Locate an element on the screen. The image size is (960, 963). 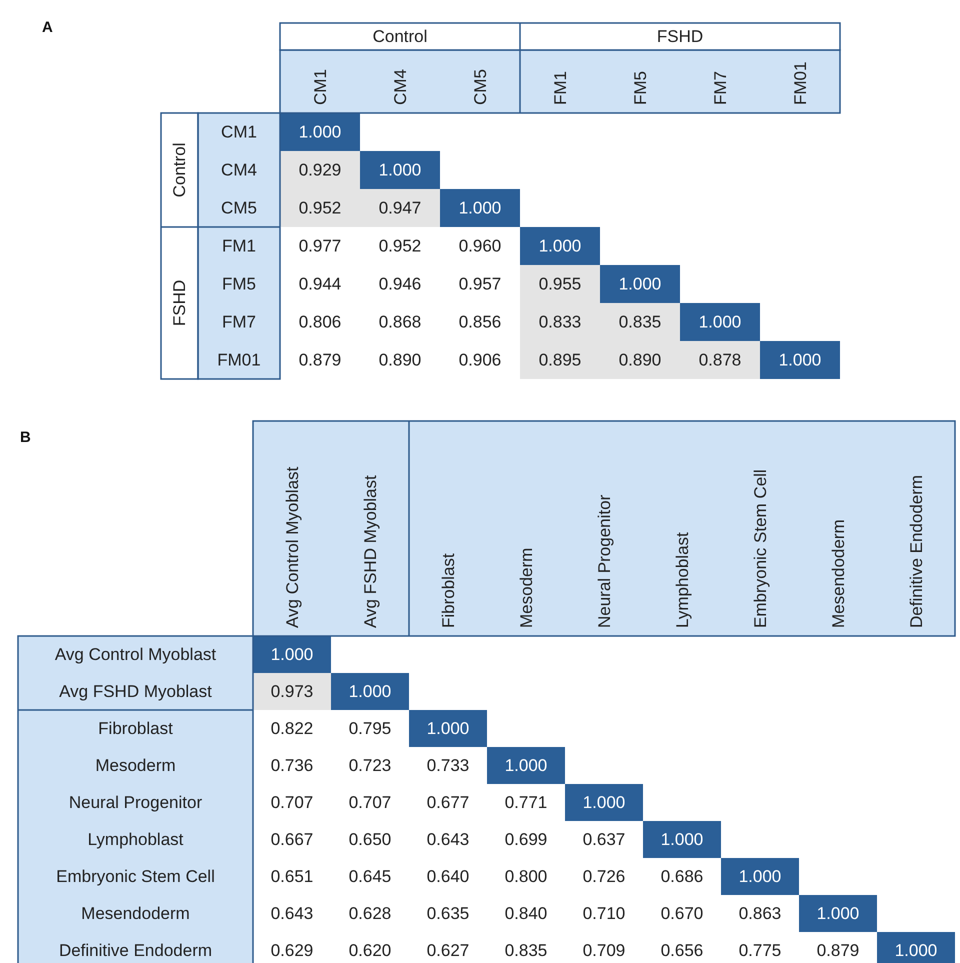
data-label: 0.726 is located at coordinates (604, 876).